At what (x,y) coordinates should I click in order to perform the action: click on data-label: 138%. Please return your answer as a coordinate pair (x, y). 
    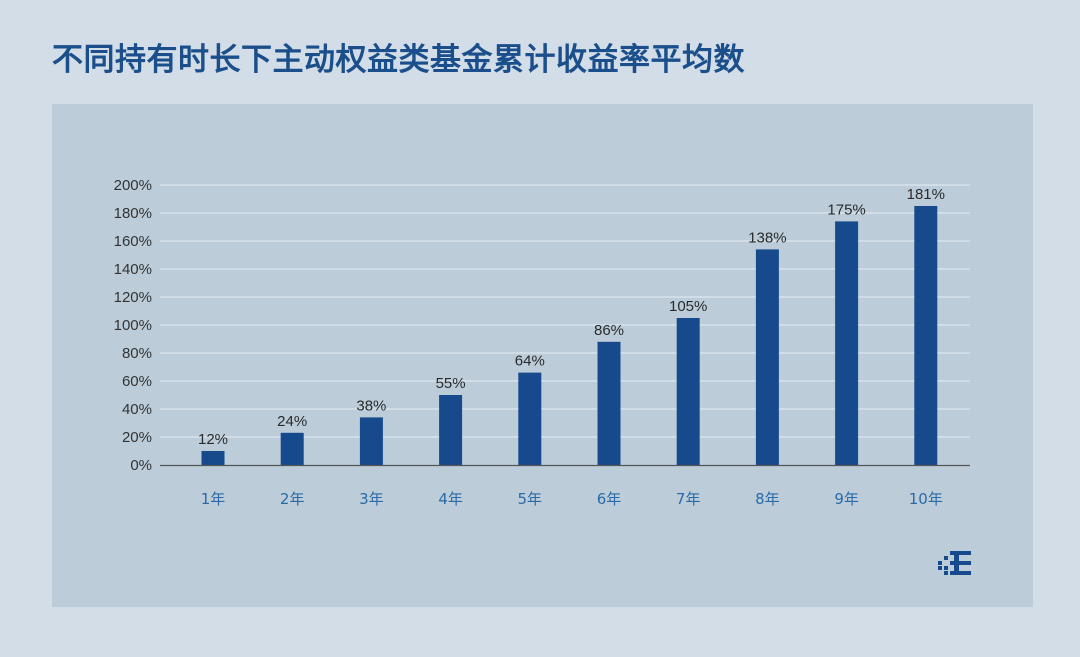
    Looking at the image, I should click on (767, 237).